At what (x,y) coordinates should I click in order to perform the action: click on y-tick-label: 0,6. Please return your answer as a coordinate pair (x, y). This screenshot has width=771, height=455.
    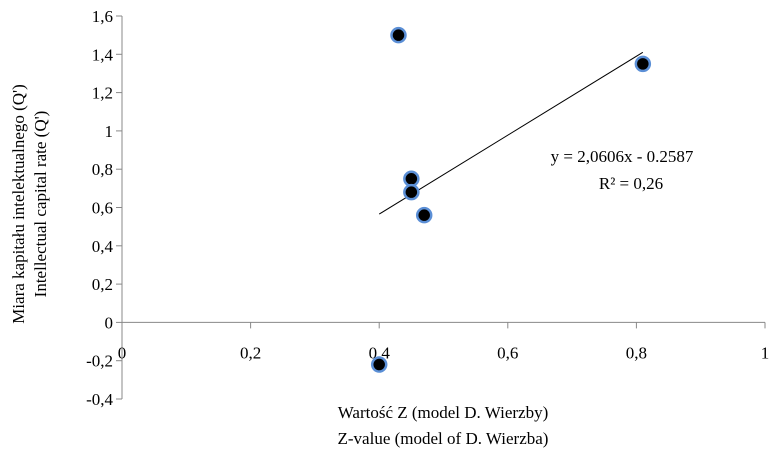
    Looking at the image, I should click on (102, 208).